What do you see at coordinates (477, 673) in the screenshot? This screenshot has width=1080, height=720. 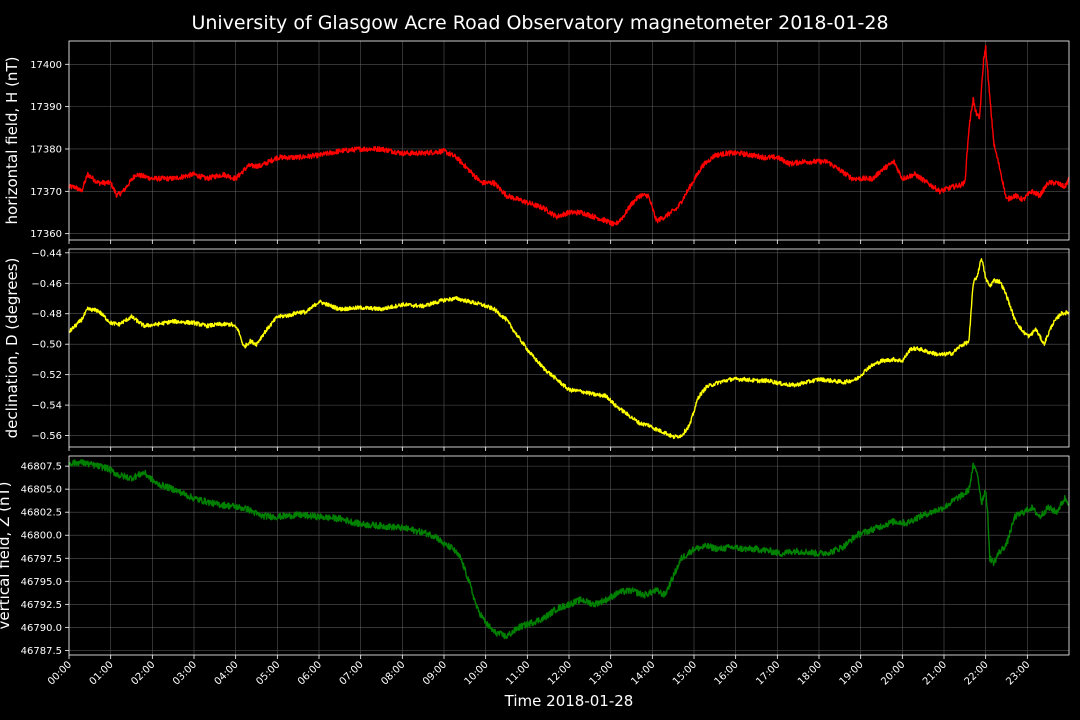 I see `x-tick-label: 10:00` at bounding box center [477, 673].